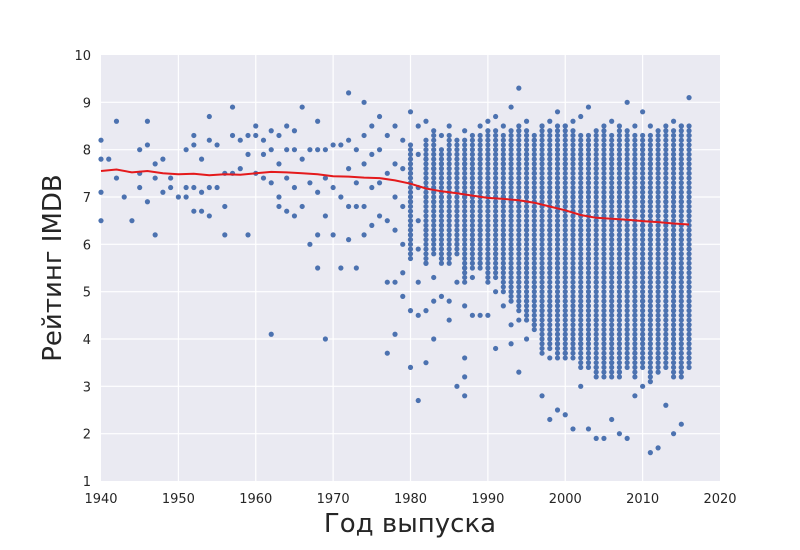 The width and height of the screenshot is (800, 550). I want to click on y-tick-label: 9, so click(87, 103).